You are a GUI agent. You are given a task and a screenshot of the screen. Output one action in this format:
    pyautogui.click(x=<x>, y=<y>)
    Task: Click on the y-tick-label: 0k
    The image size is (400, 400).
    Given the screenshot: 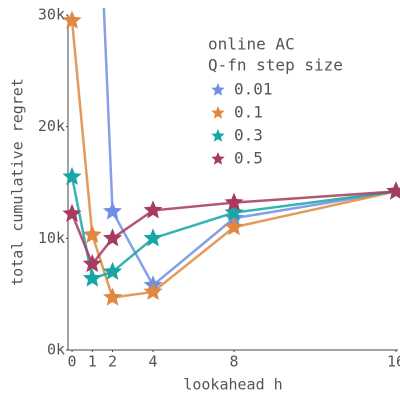 What is the action you would take?
    pyautogui.click(x=56, y=350)
    